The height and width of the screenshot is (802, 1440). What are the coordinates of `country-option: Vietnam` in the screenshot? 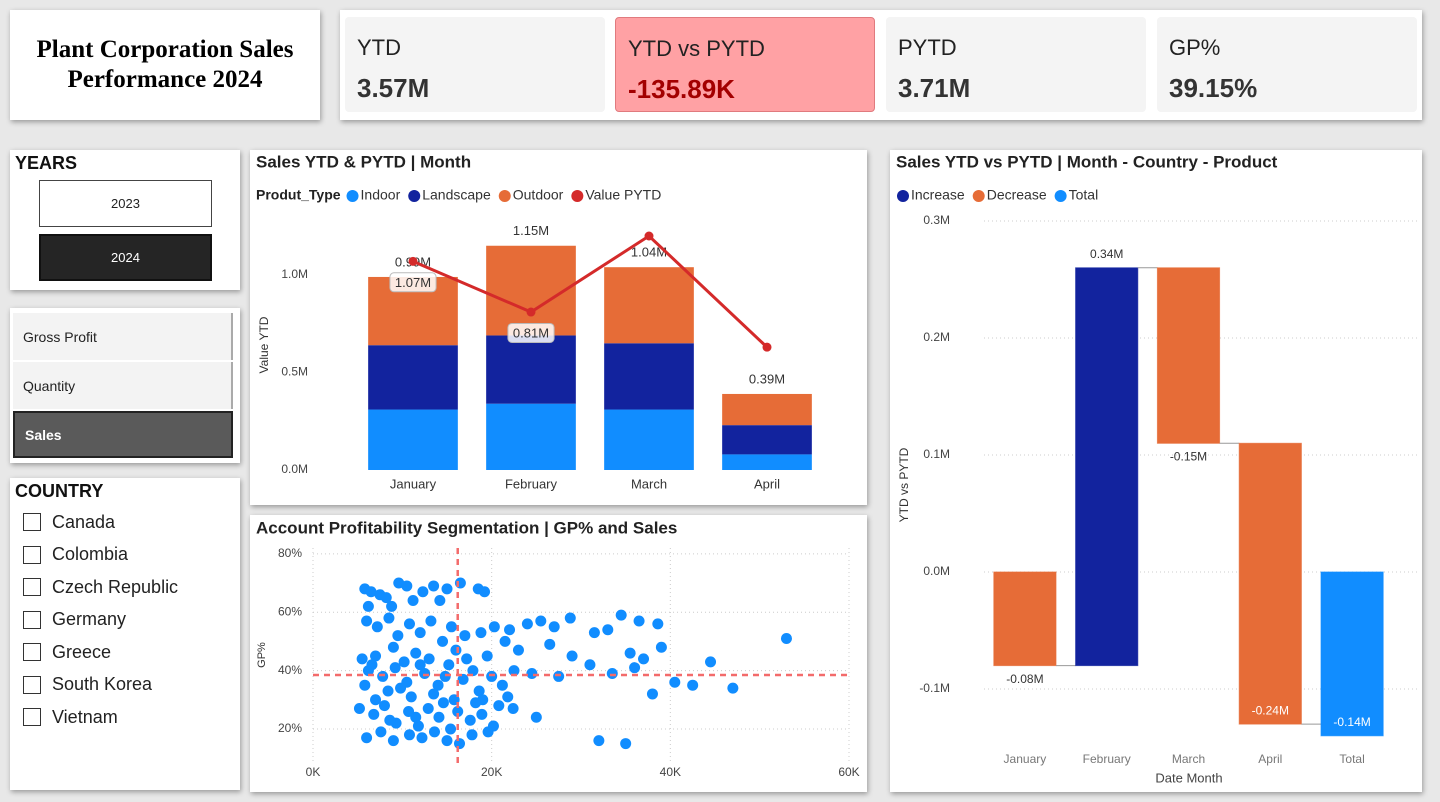 It's located at (70, 717).